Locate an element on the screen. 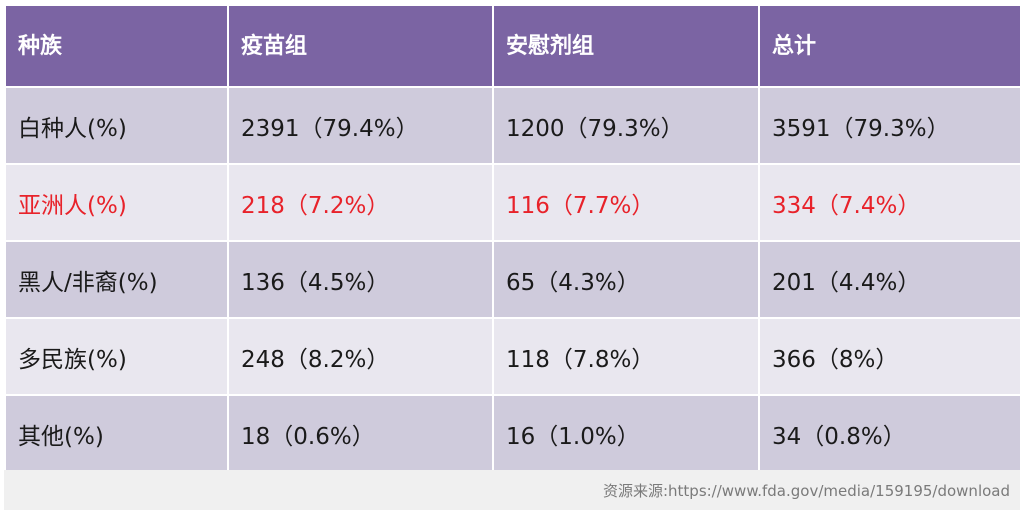 This screenshot has width=1024, height=518. cell-race: 黑人/非裔(%) is located at coordinates (116, 279).